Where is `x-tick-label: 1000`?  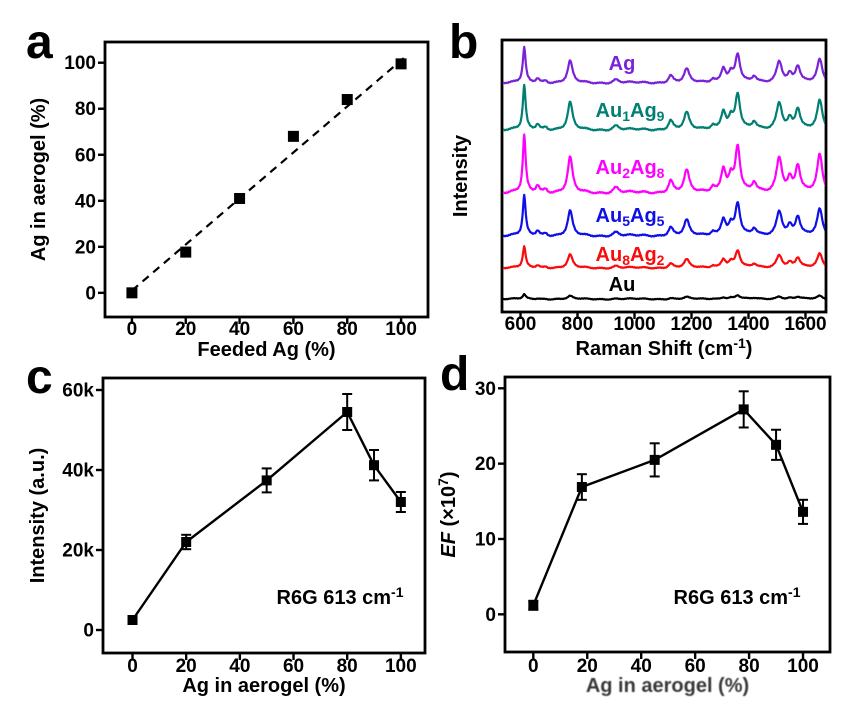 x-tick-label: 1000 is located at coordinates (634, 324).